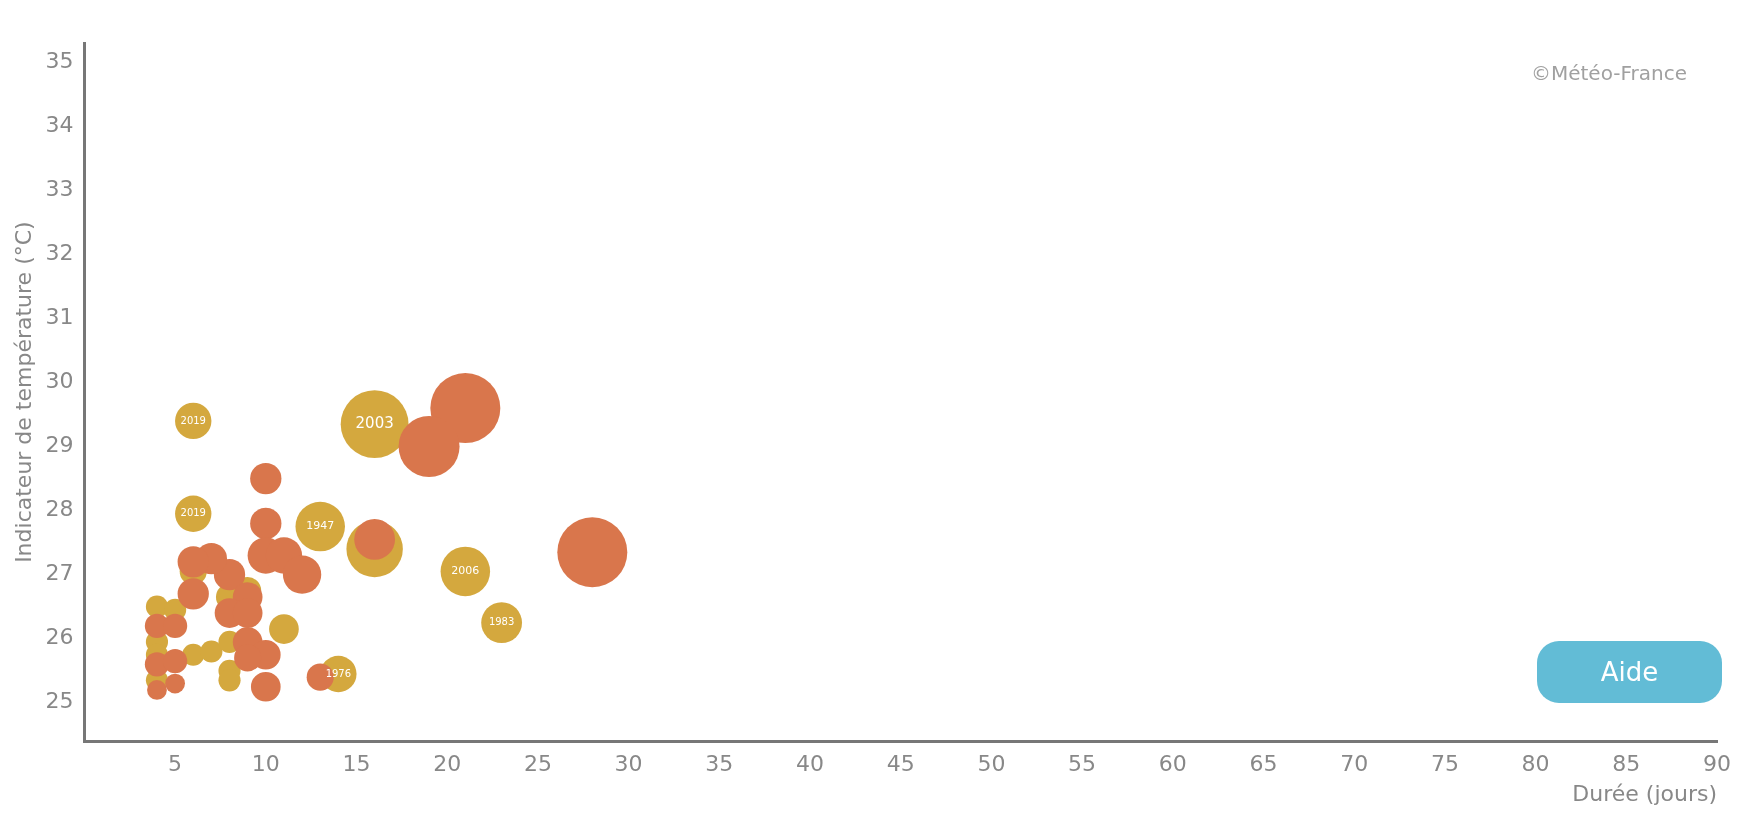  What do you see at coordinates (1444, 764) in the screenshot?
I see `x-tick-label: 75` at bounding box center [1444, 764].